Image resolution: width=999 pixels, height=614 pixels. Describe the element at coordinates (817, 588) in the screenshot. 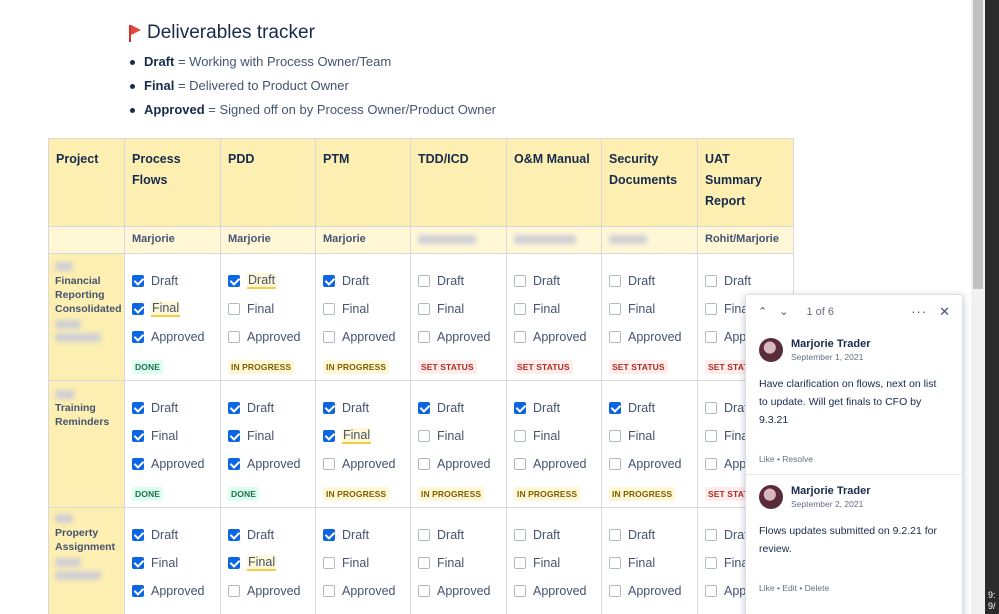

I see `comment-action-delete: Delete` at that location.